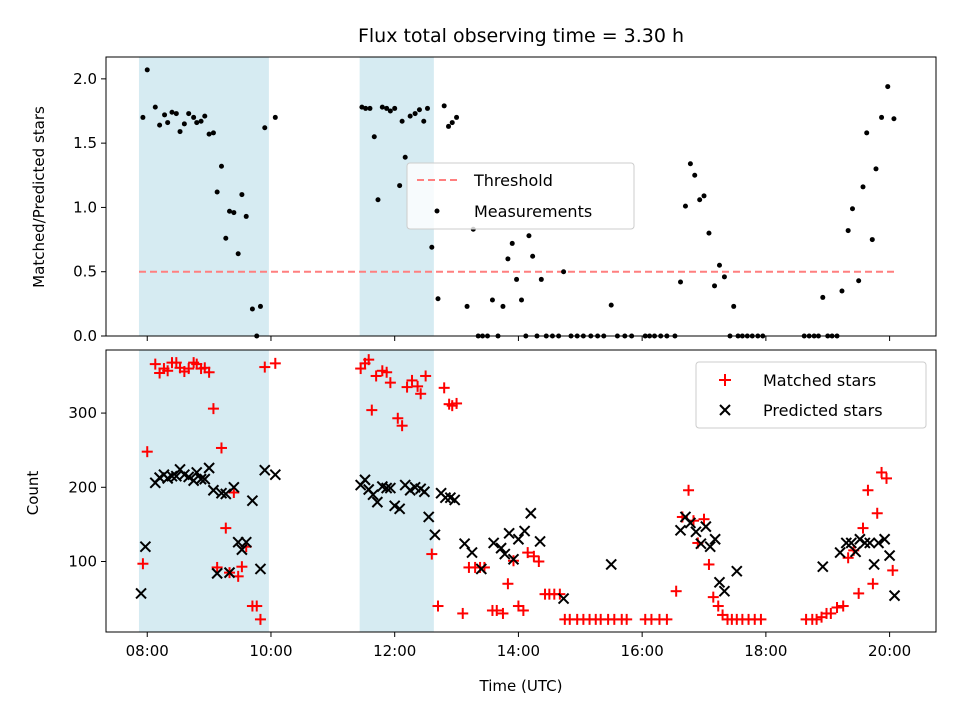 The image size is (960, 720). Describe the element at coordinates (394, 651) in the screenshot. I see `x-tick-label: 12:00` at that location.